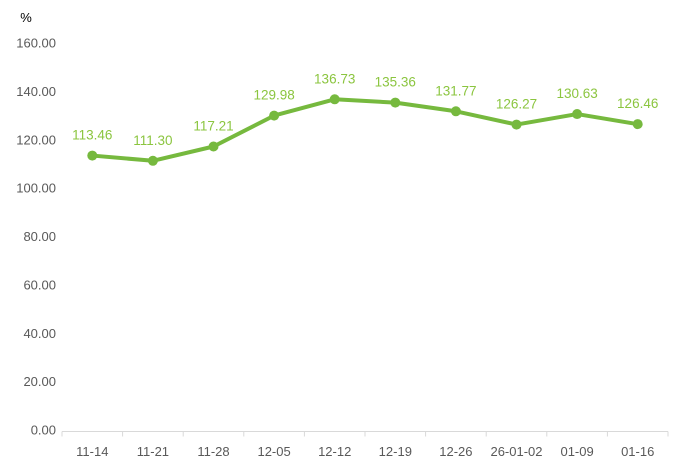 This screenshot has height=473, width=673. I want to click on data-point-label: 126.27, so click(516, 104).